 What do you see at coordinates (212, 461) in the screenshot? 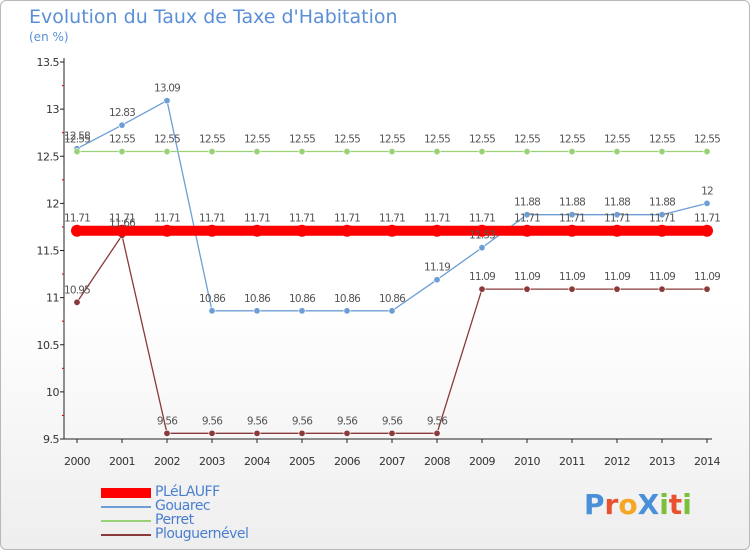
I see `x-tick-label: 2003` at bounding box center [212, 461].